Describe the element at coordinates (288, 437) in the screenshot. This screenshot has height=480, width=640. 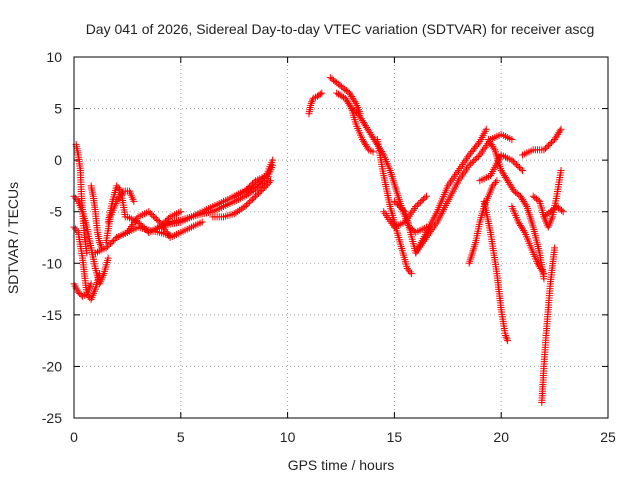
I see `x-tick-label: 10` at that location.